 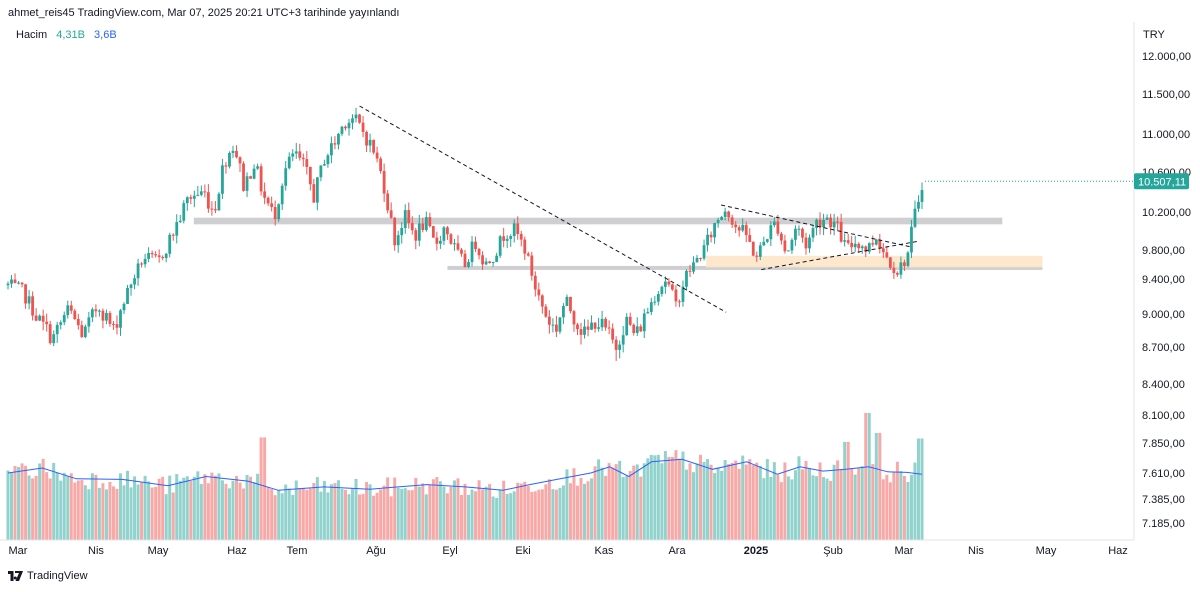 I want to click on time-tick-label: Haz, so click(x=237, y=551).